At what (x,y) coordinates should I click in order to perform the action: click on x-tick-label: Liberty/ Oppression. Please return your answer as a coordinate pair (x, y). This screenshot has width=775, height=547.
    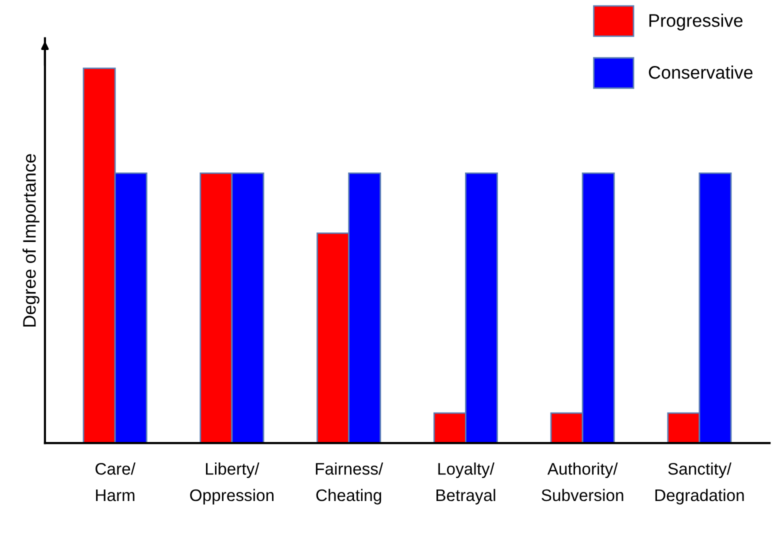
    Looking at the image, I should click on (232, 483).